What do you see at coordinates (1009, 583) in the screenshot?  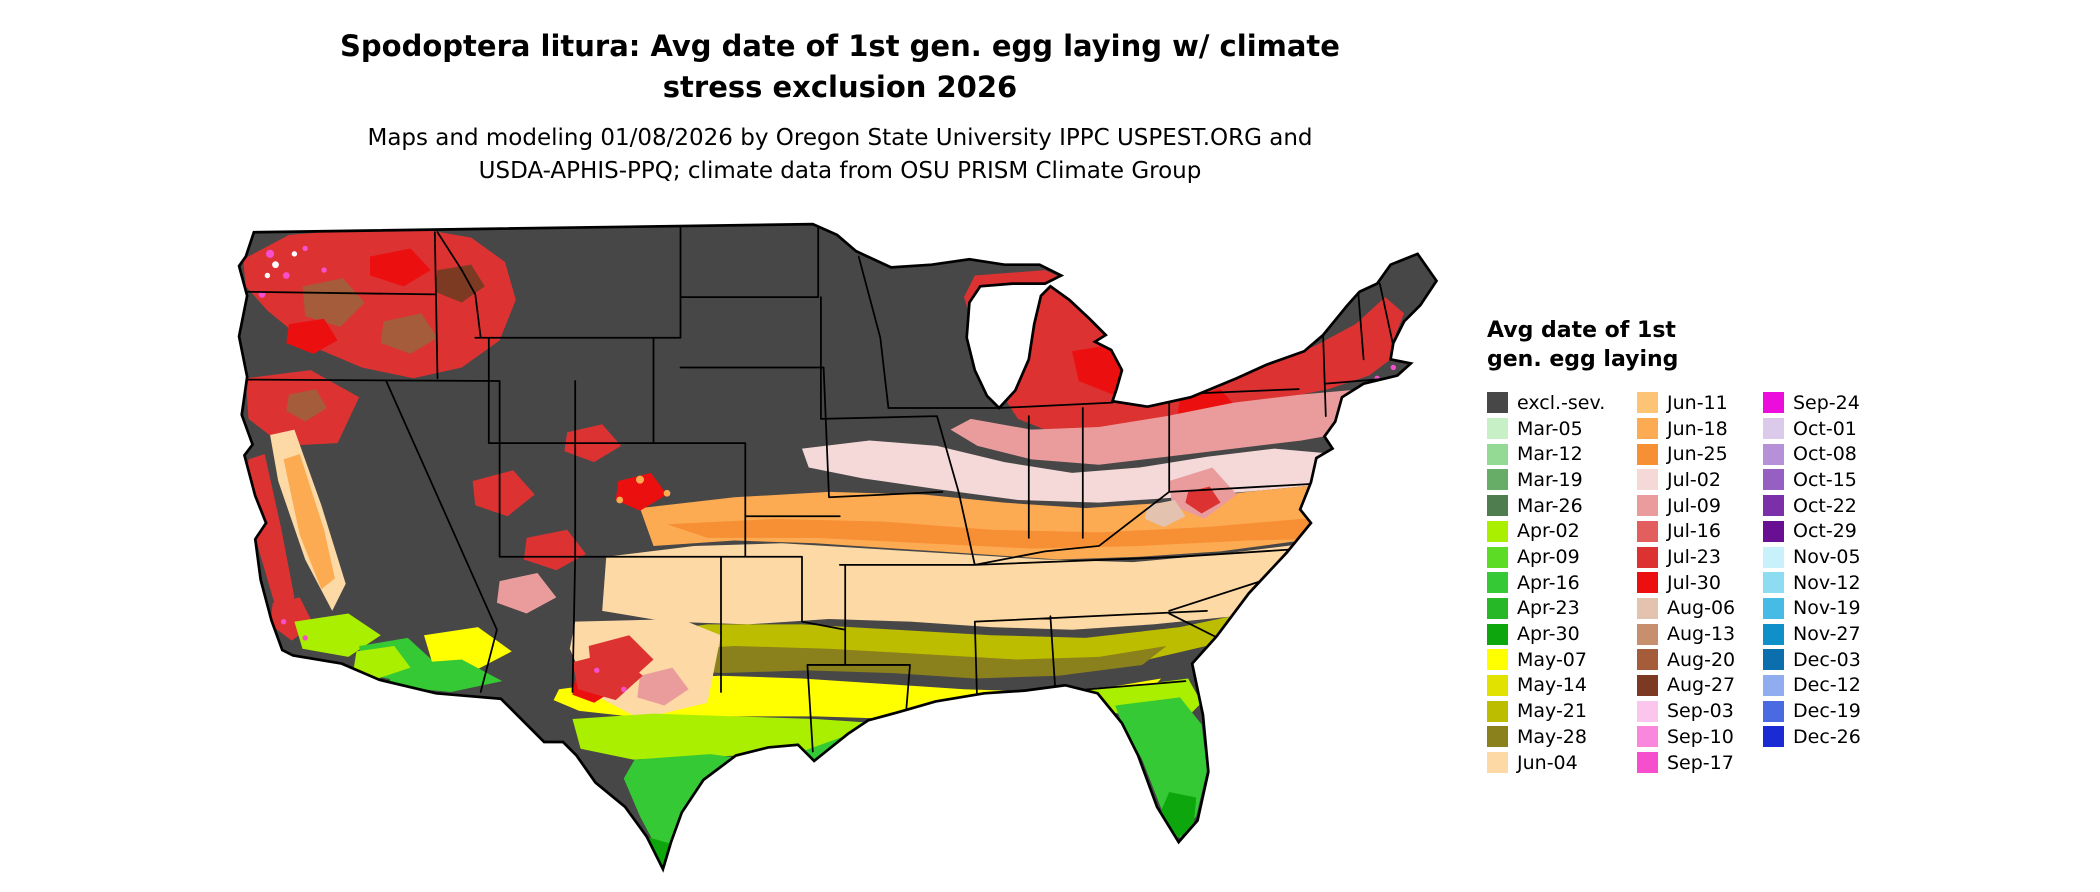 I see `band-jun04-tan` at bounding box center [1009, 583].